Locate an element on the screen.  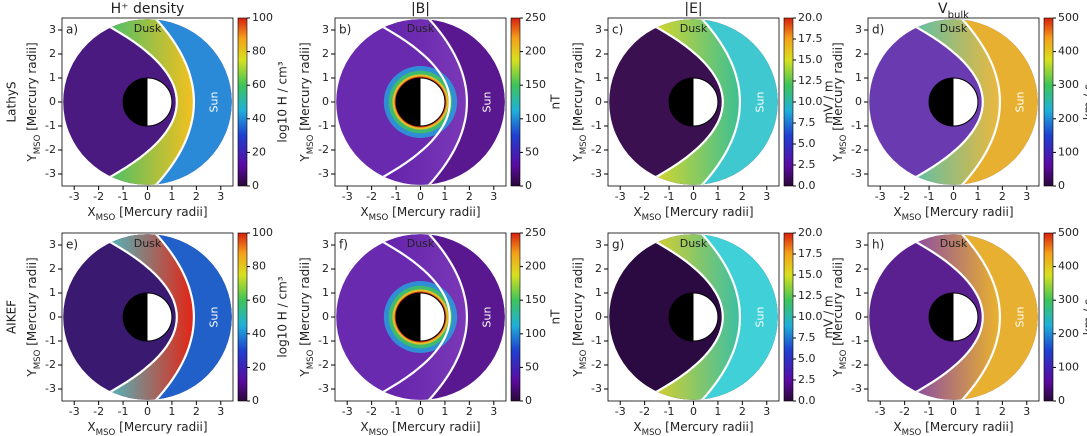
panel-label: c) is located at coordinates (617, 30).